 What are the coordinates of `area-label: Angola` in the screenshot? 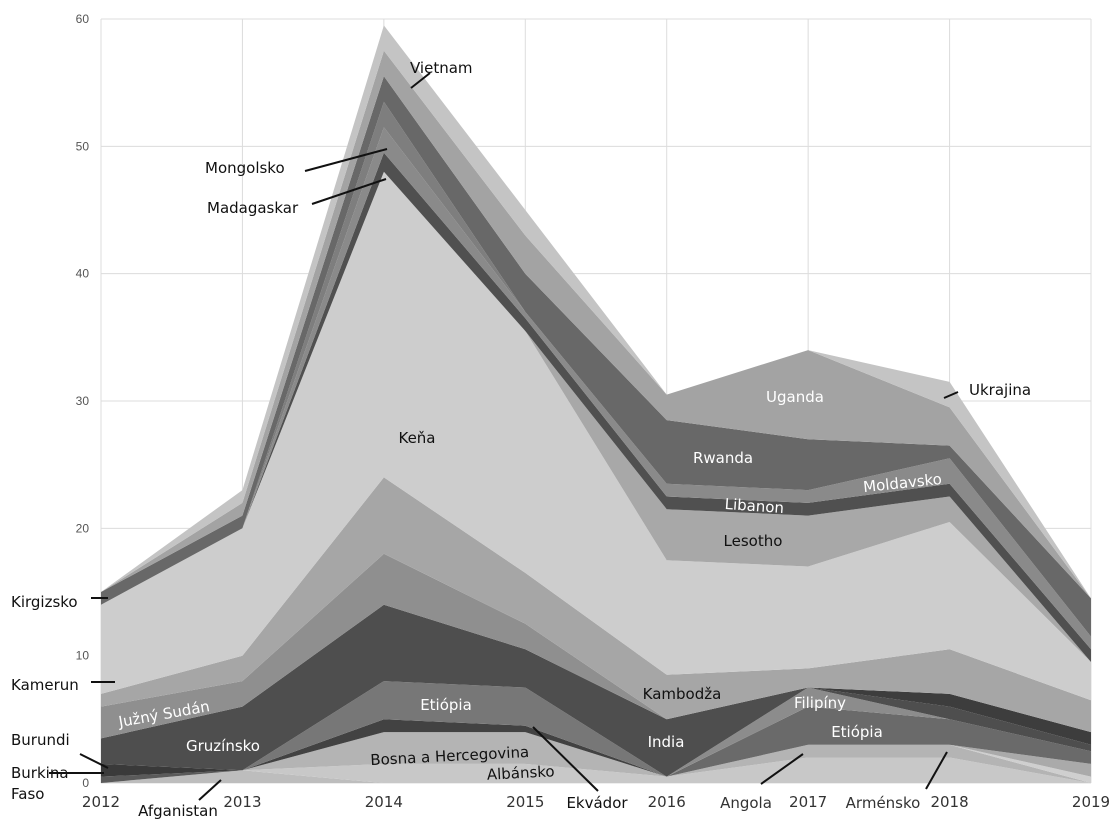 It's located at (746, 803).